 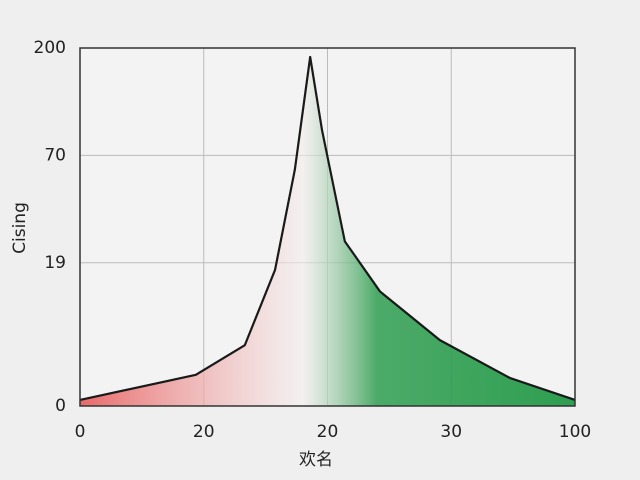 What do you see at coordinates (20, 228) in the screenshot?
I see `y-axis-label: Cising` at bounding box center [20, 228].